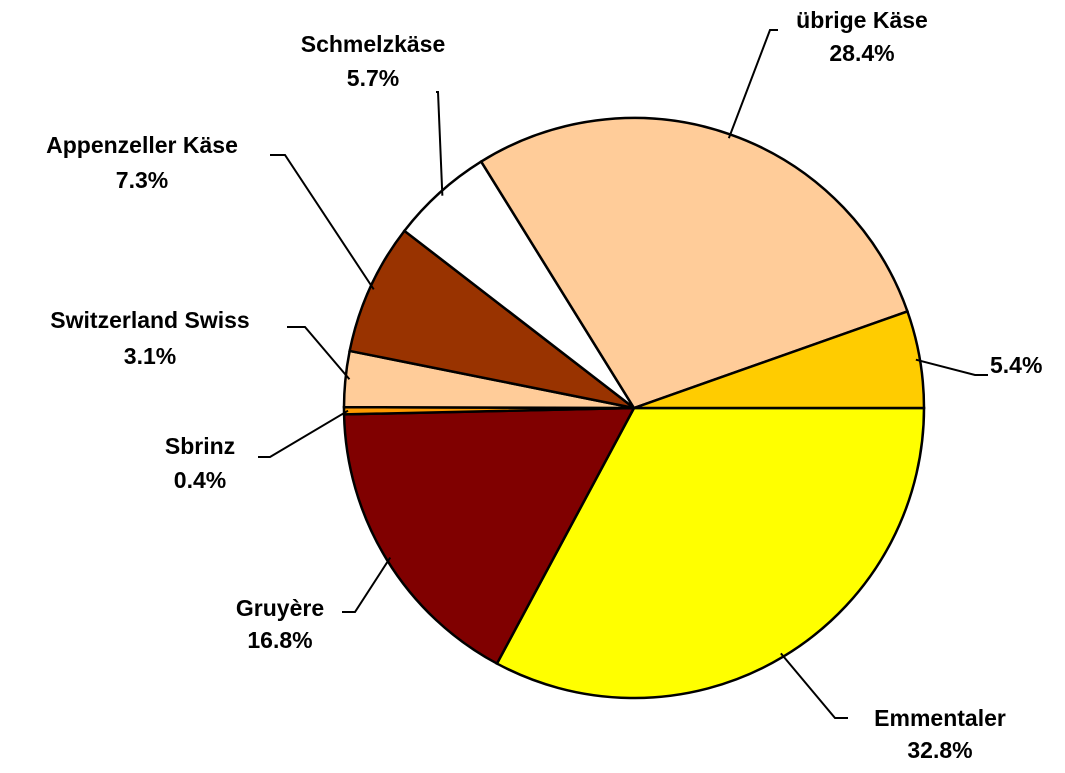 This screenshot has height=773, width=1065. I want to click on slice-value-label: 32.8%, so click(939, 750).